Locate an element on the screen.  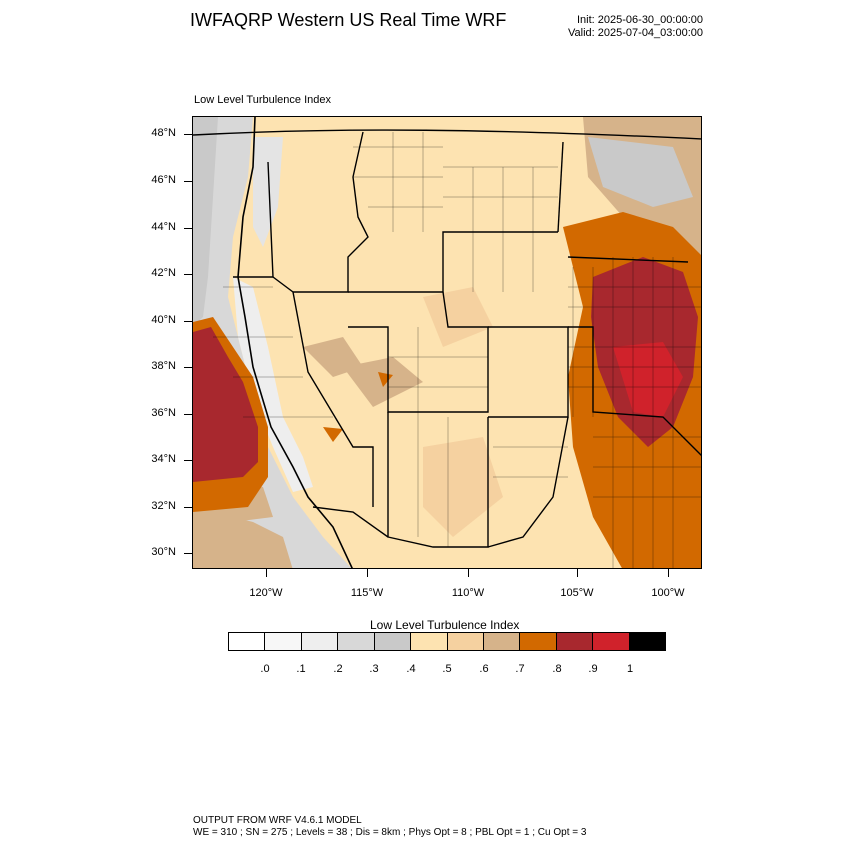
offshore-red-field is located at coordinates (225, 404).